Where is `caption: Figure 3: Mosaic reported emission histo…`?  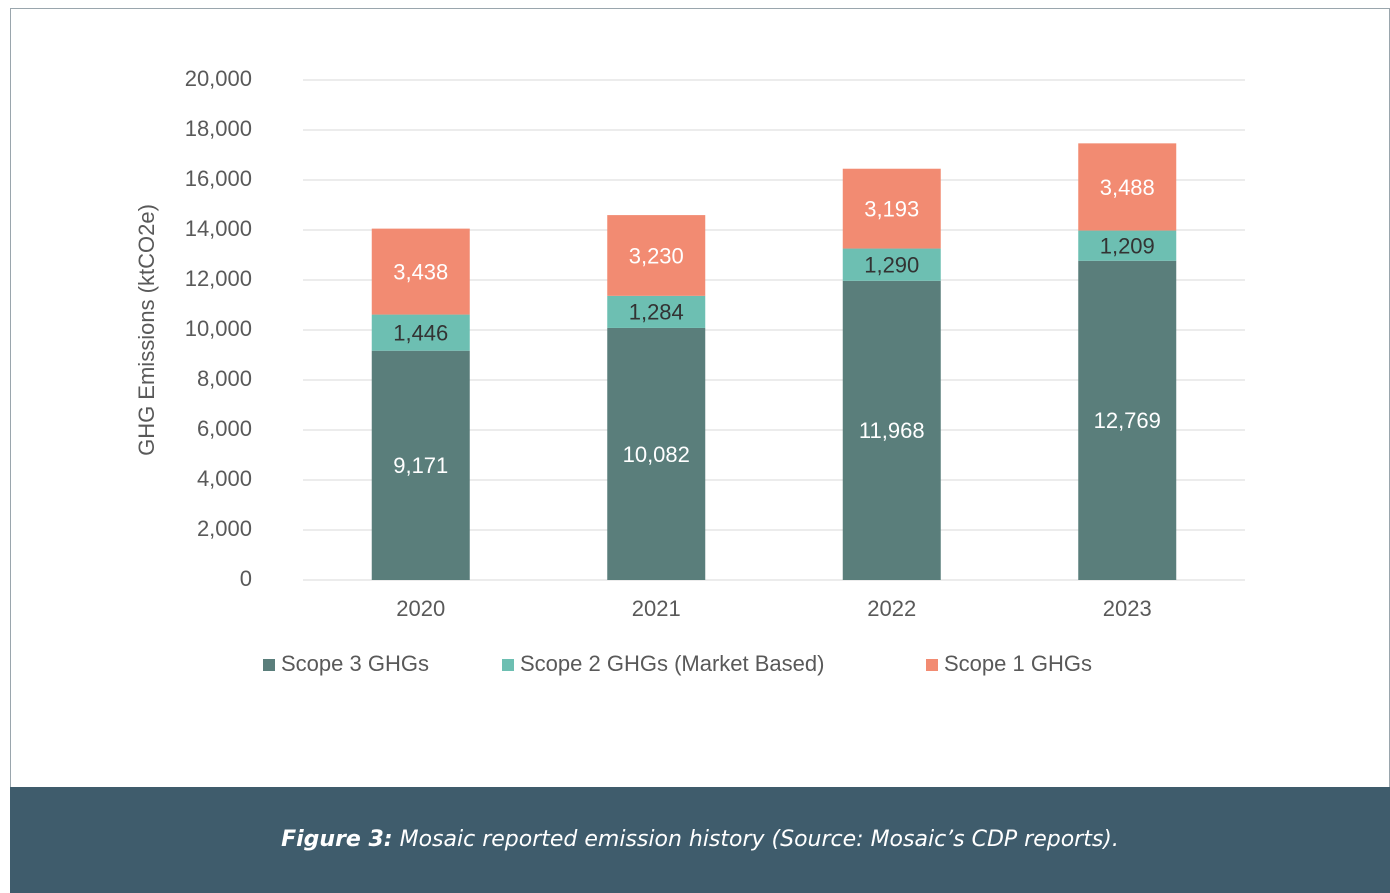
caption: Figure 3: Mosaic reported emission histo… is located at coordinates (700, 840).